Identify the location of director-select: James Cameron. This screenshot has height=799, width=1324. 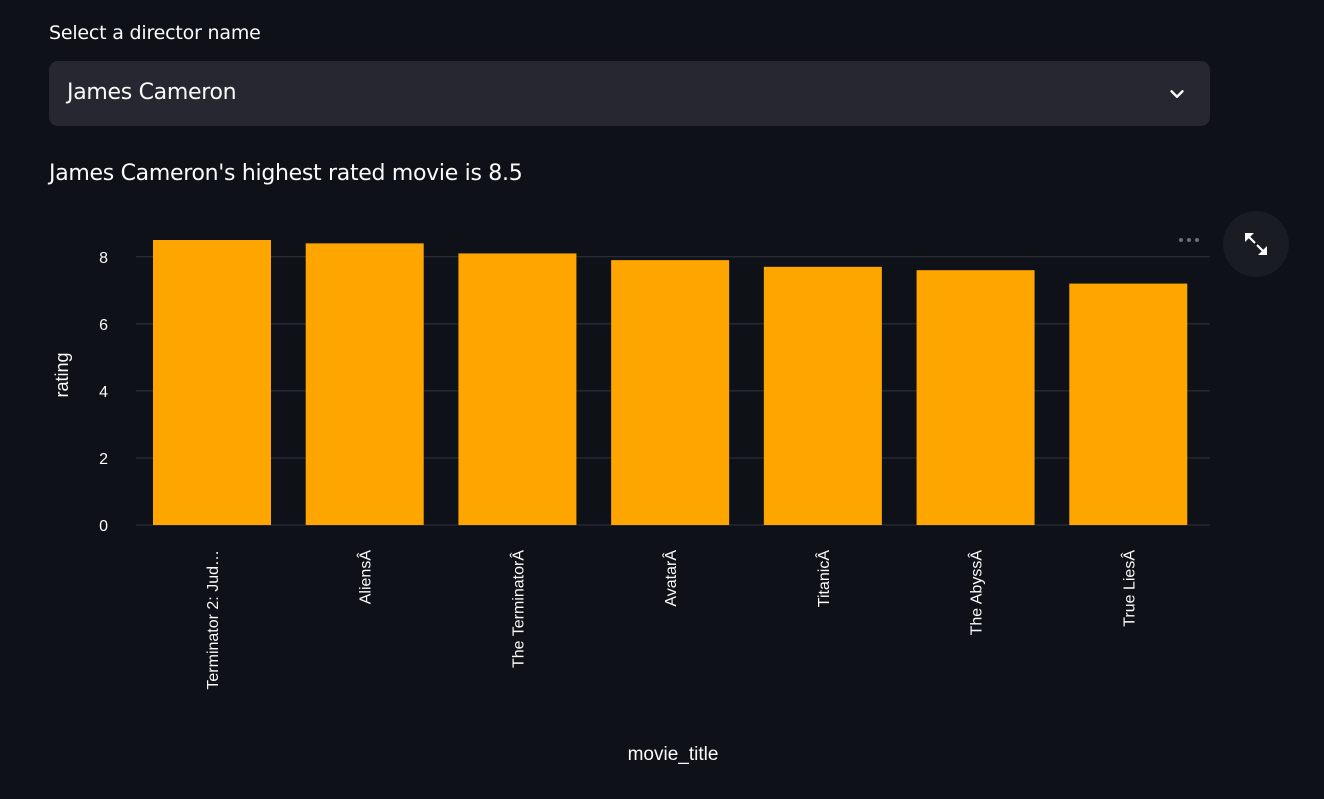
(629, 93).